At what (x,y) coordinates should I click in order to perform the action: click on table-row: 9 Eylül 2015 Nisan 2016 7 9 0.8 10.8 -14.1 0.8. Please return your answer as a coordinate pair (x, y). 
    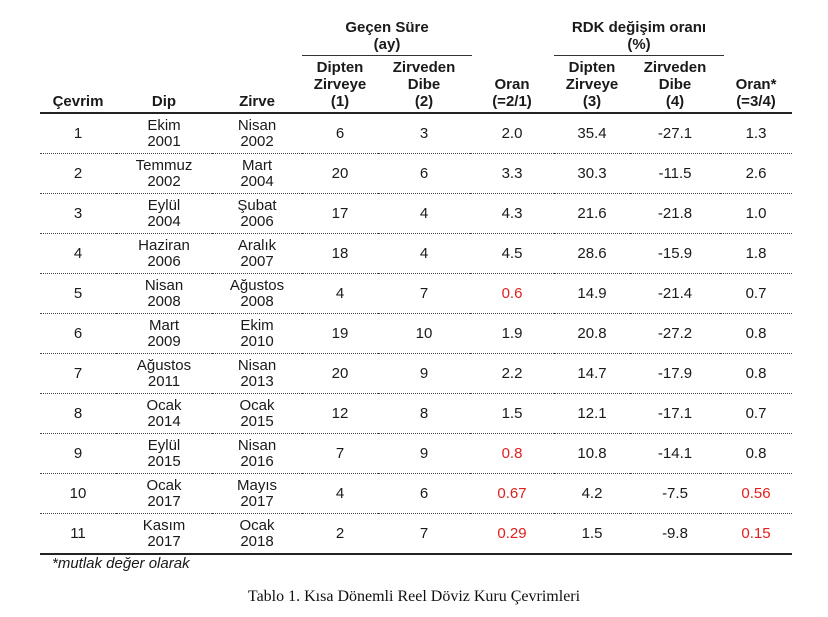
    Looking at the image, I should click on (416, 454).